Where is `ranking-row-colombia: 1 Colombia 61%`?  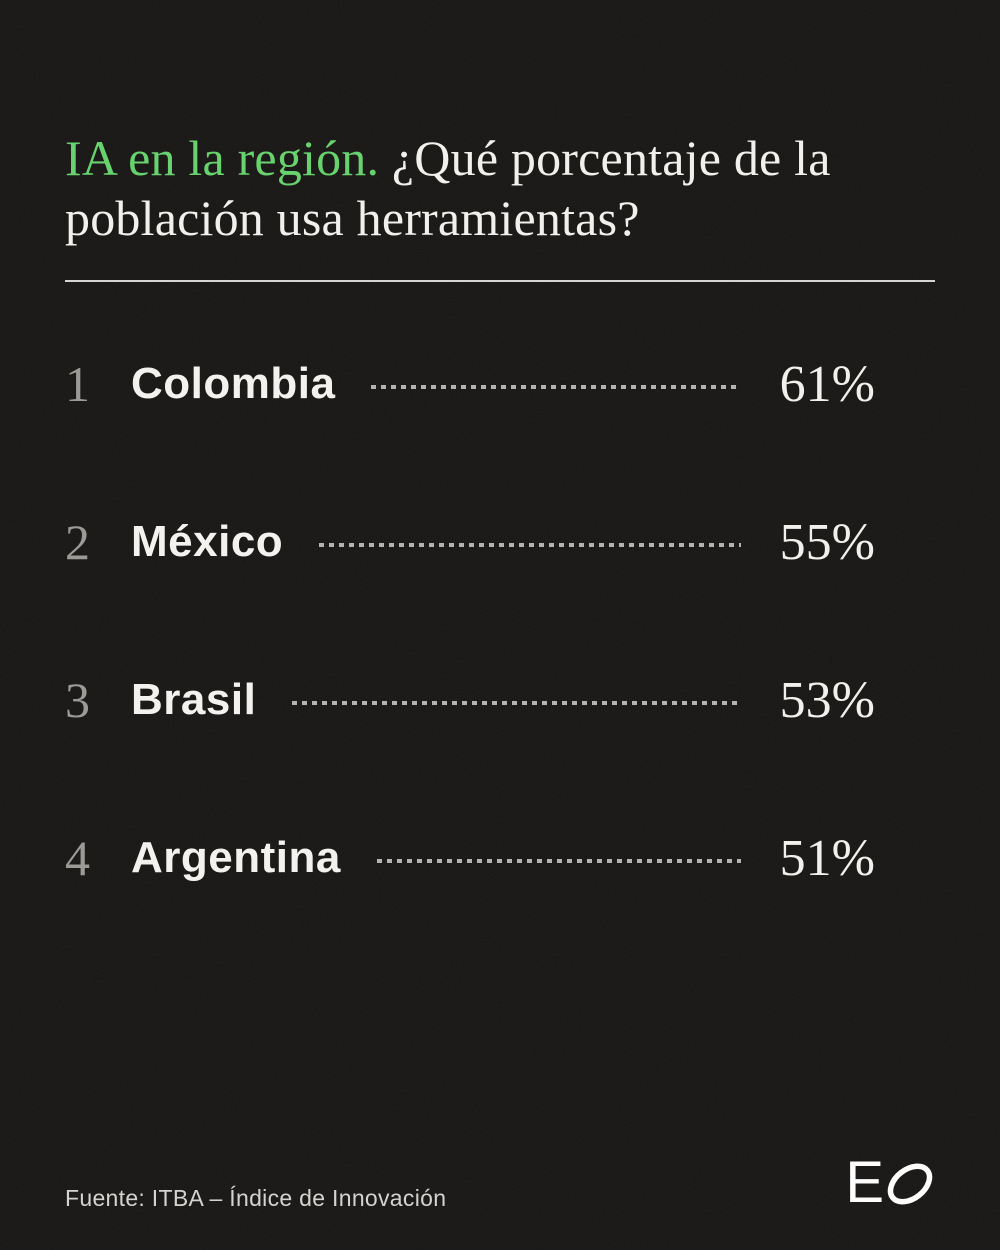 ranking-row-colombia: 1 Colombia 61% is located at coordinates (470, 384).